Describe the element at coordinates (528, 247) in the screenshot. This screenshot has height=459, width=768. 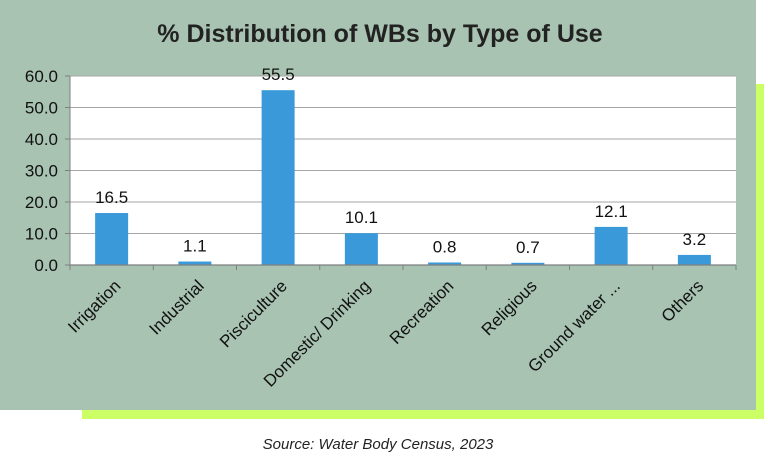
I see `data-label: 0.7` at that location.